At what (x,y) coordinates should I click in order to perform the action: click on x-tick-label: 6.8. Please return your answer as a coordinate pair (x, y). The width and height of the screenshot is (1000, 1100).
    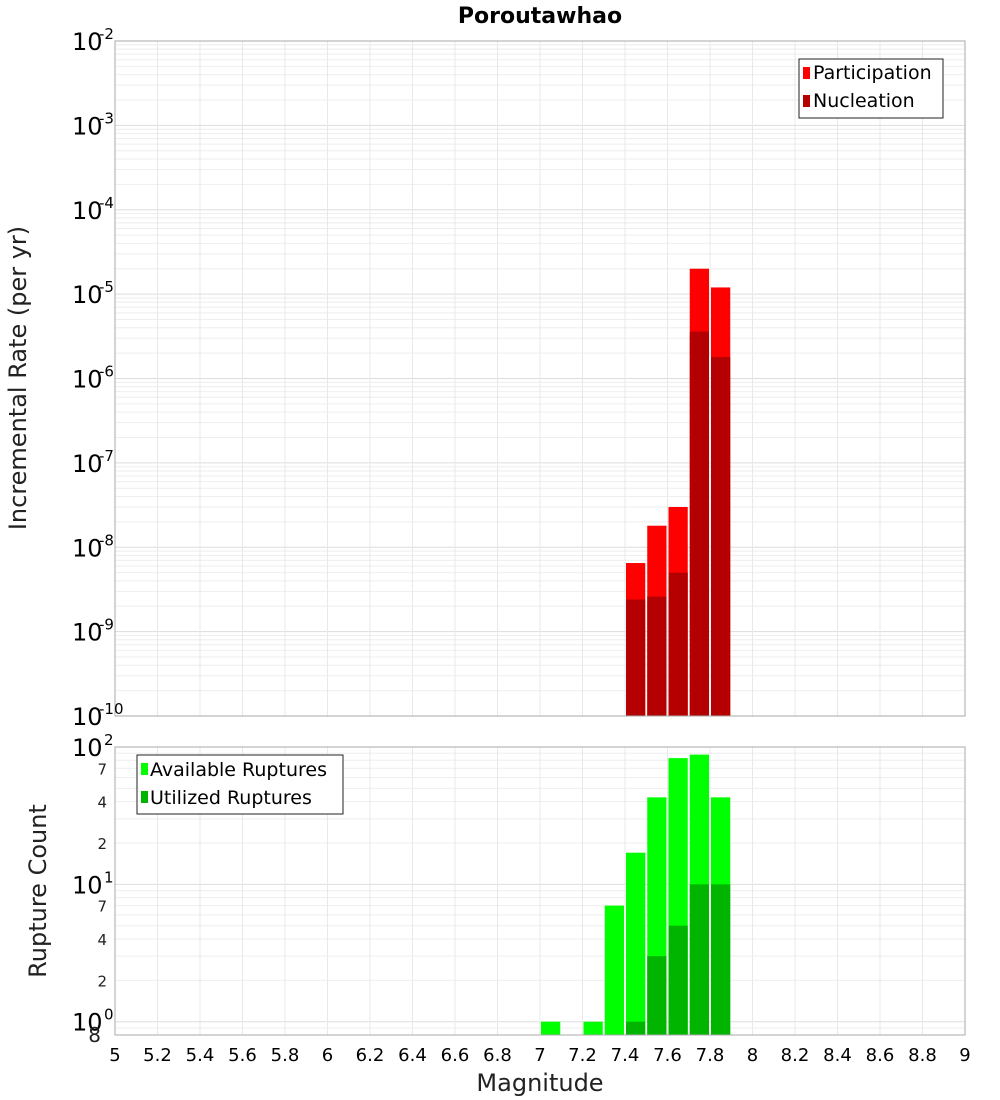
    Looking at the image, I should click on (497, 1055).